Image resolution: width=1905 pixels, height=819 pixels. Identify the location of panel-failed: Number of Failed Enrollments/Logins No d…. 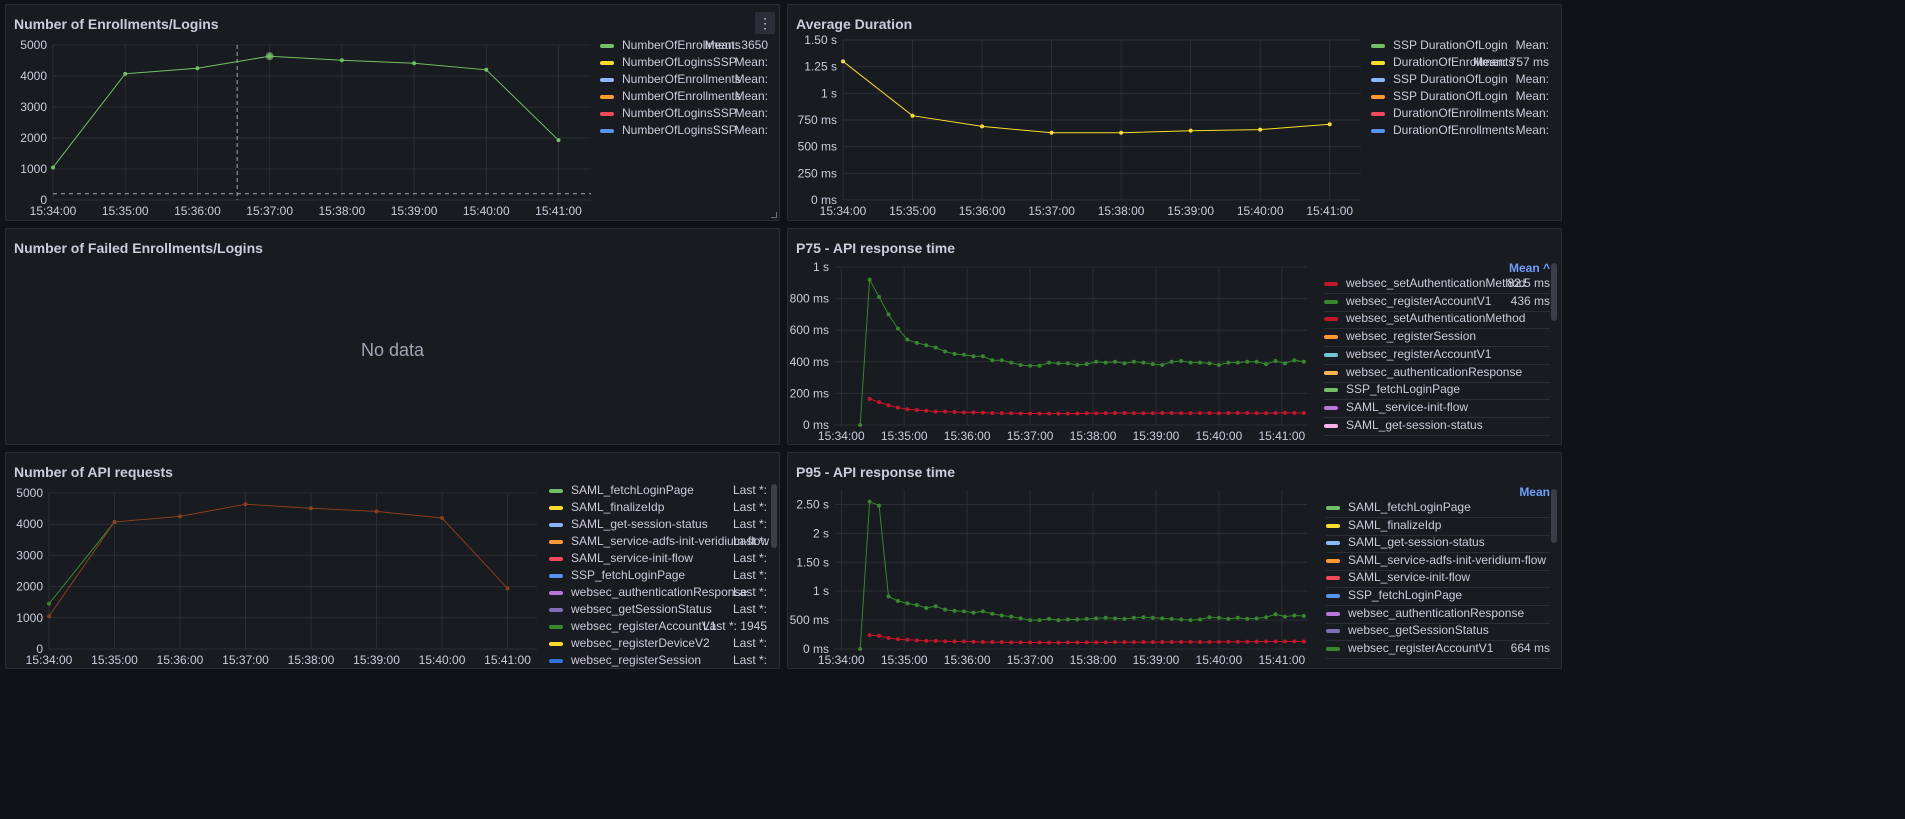
(392, 336).